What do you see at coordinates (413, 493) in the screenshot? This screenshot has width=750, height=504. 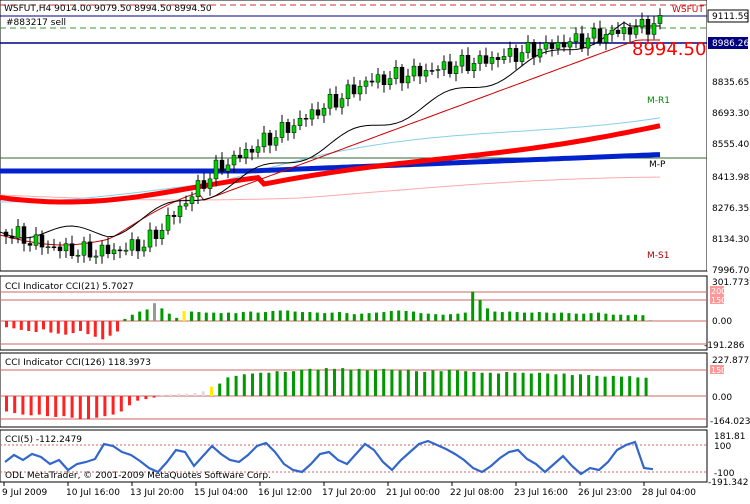 I see `time-label: 21 Jul 00:00` at bounding box center [413, 493].